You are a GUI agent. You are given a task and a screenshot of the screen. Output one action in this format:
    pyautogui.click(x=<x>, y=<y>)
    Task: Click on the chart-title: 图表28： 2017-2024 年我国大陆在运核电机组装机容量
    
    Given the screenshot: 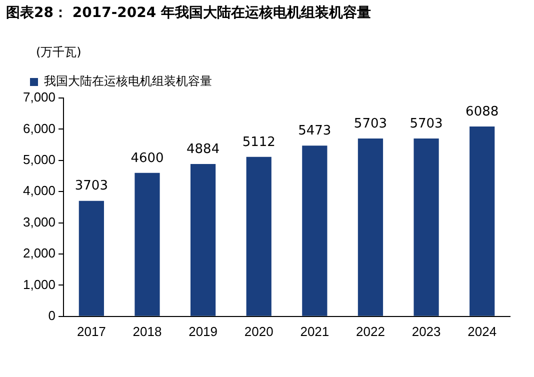 What is the action you would take?
    pyautogui.click(x=188, y=13)
    